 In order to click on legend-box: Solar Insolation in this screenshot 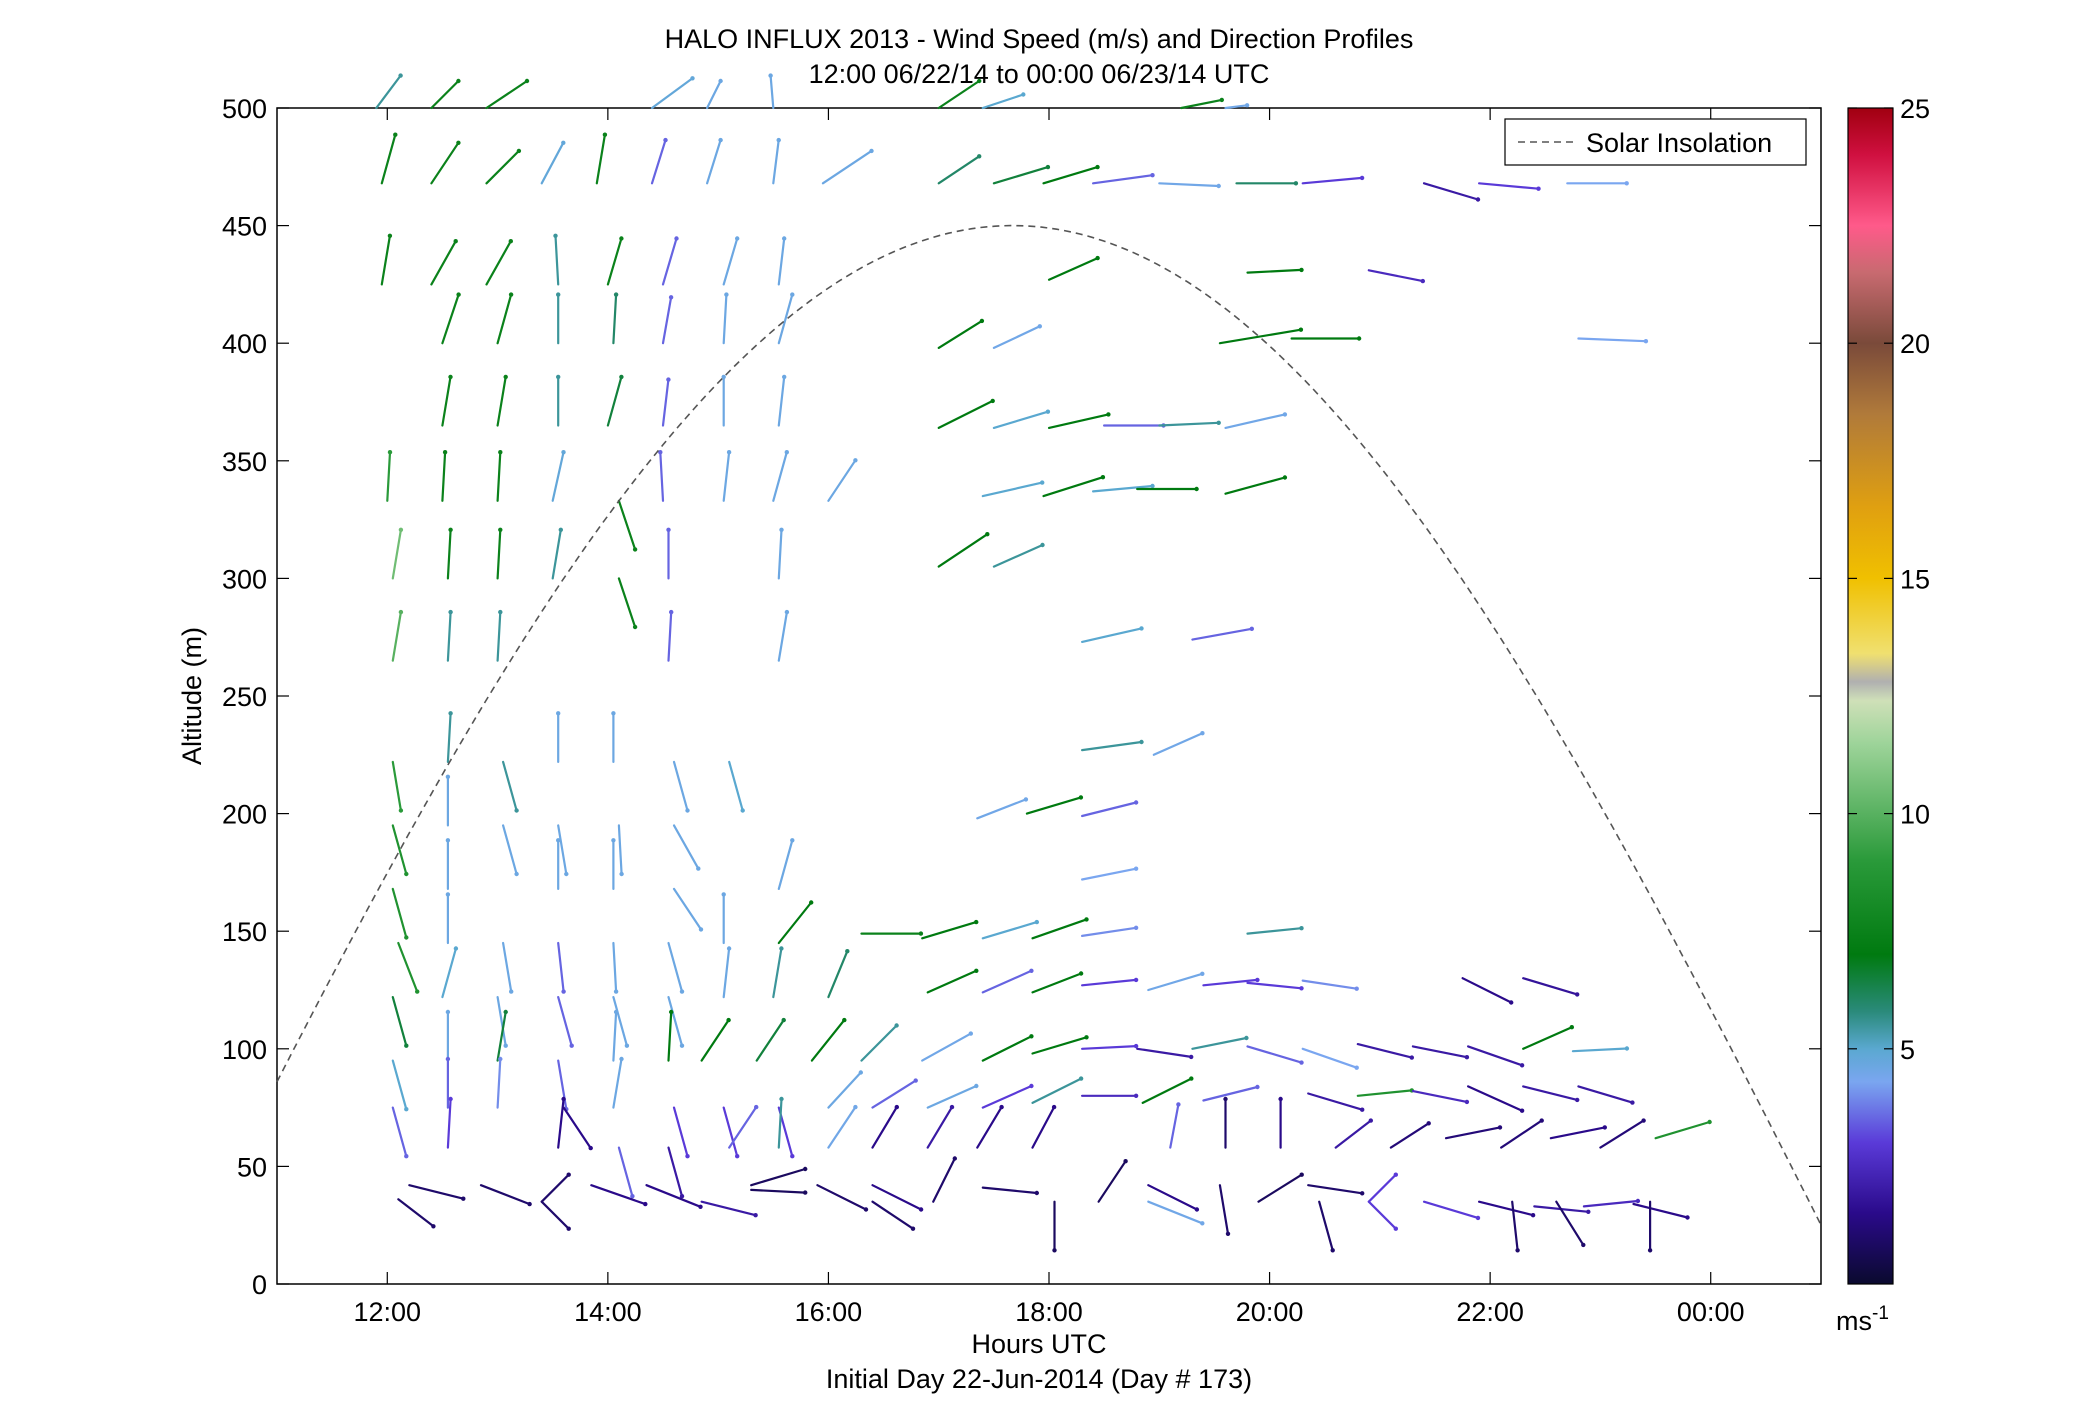, I will do `click(1655, 142)`.